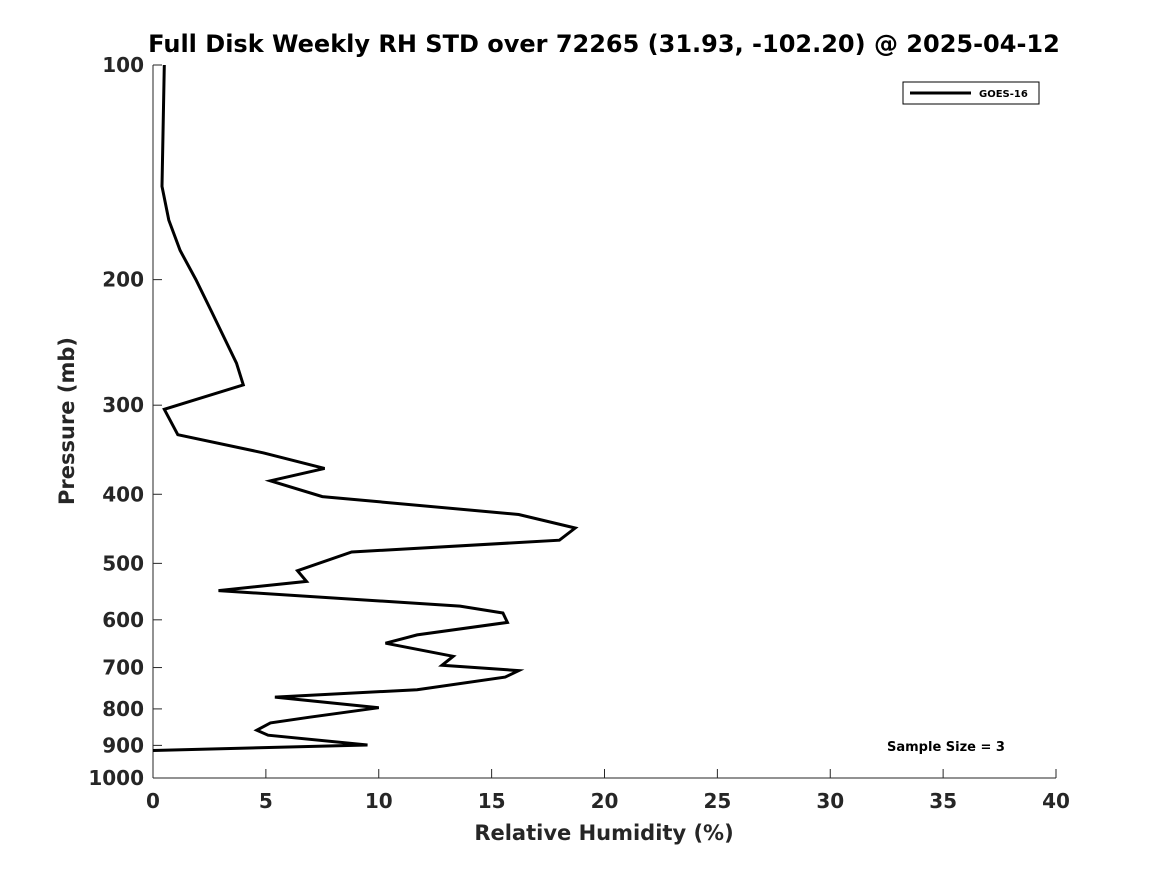 The image size is (1167, 875). Describe the element at coordinates (943, 801) in the screenshot. I see `x-tick-label: 35` at that location.